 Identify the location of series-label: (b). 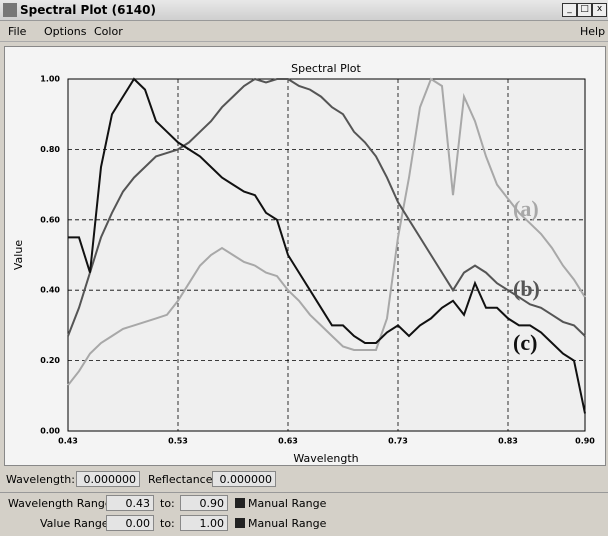
(526, 288).